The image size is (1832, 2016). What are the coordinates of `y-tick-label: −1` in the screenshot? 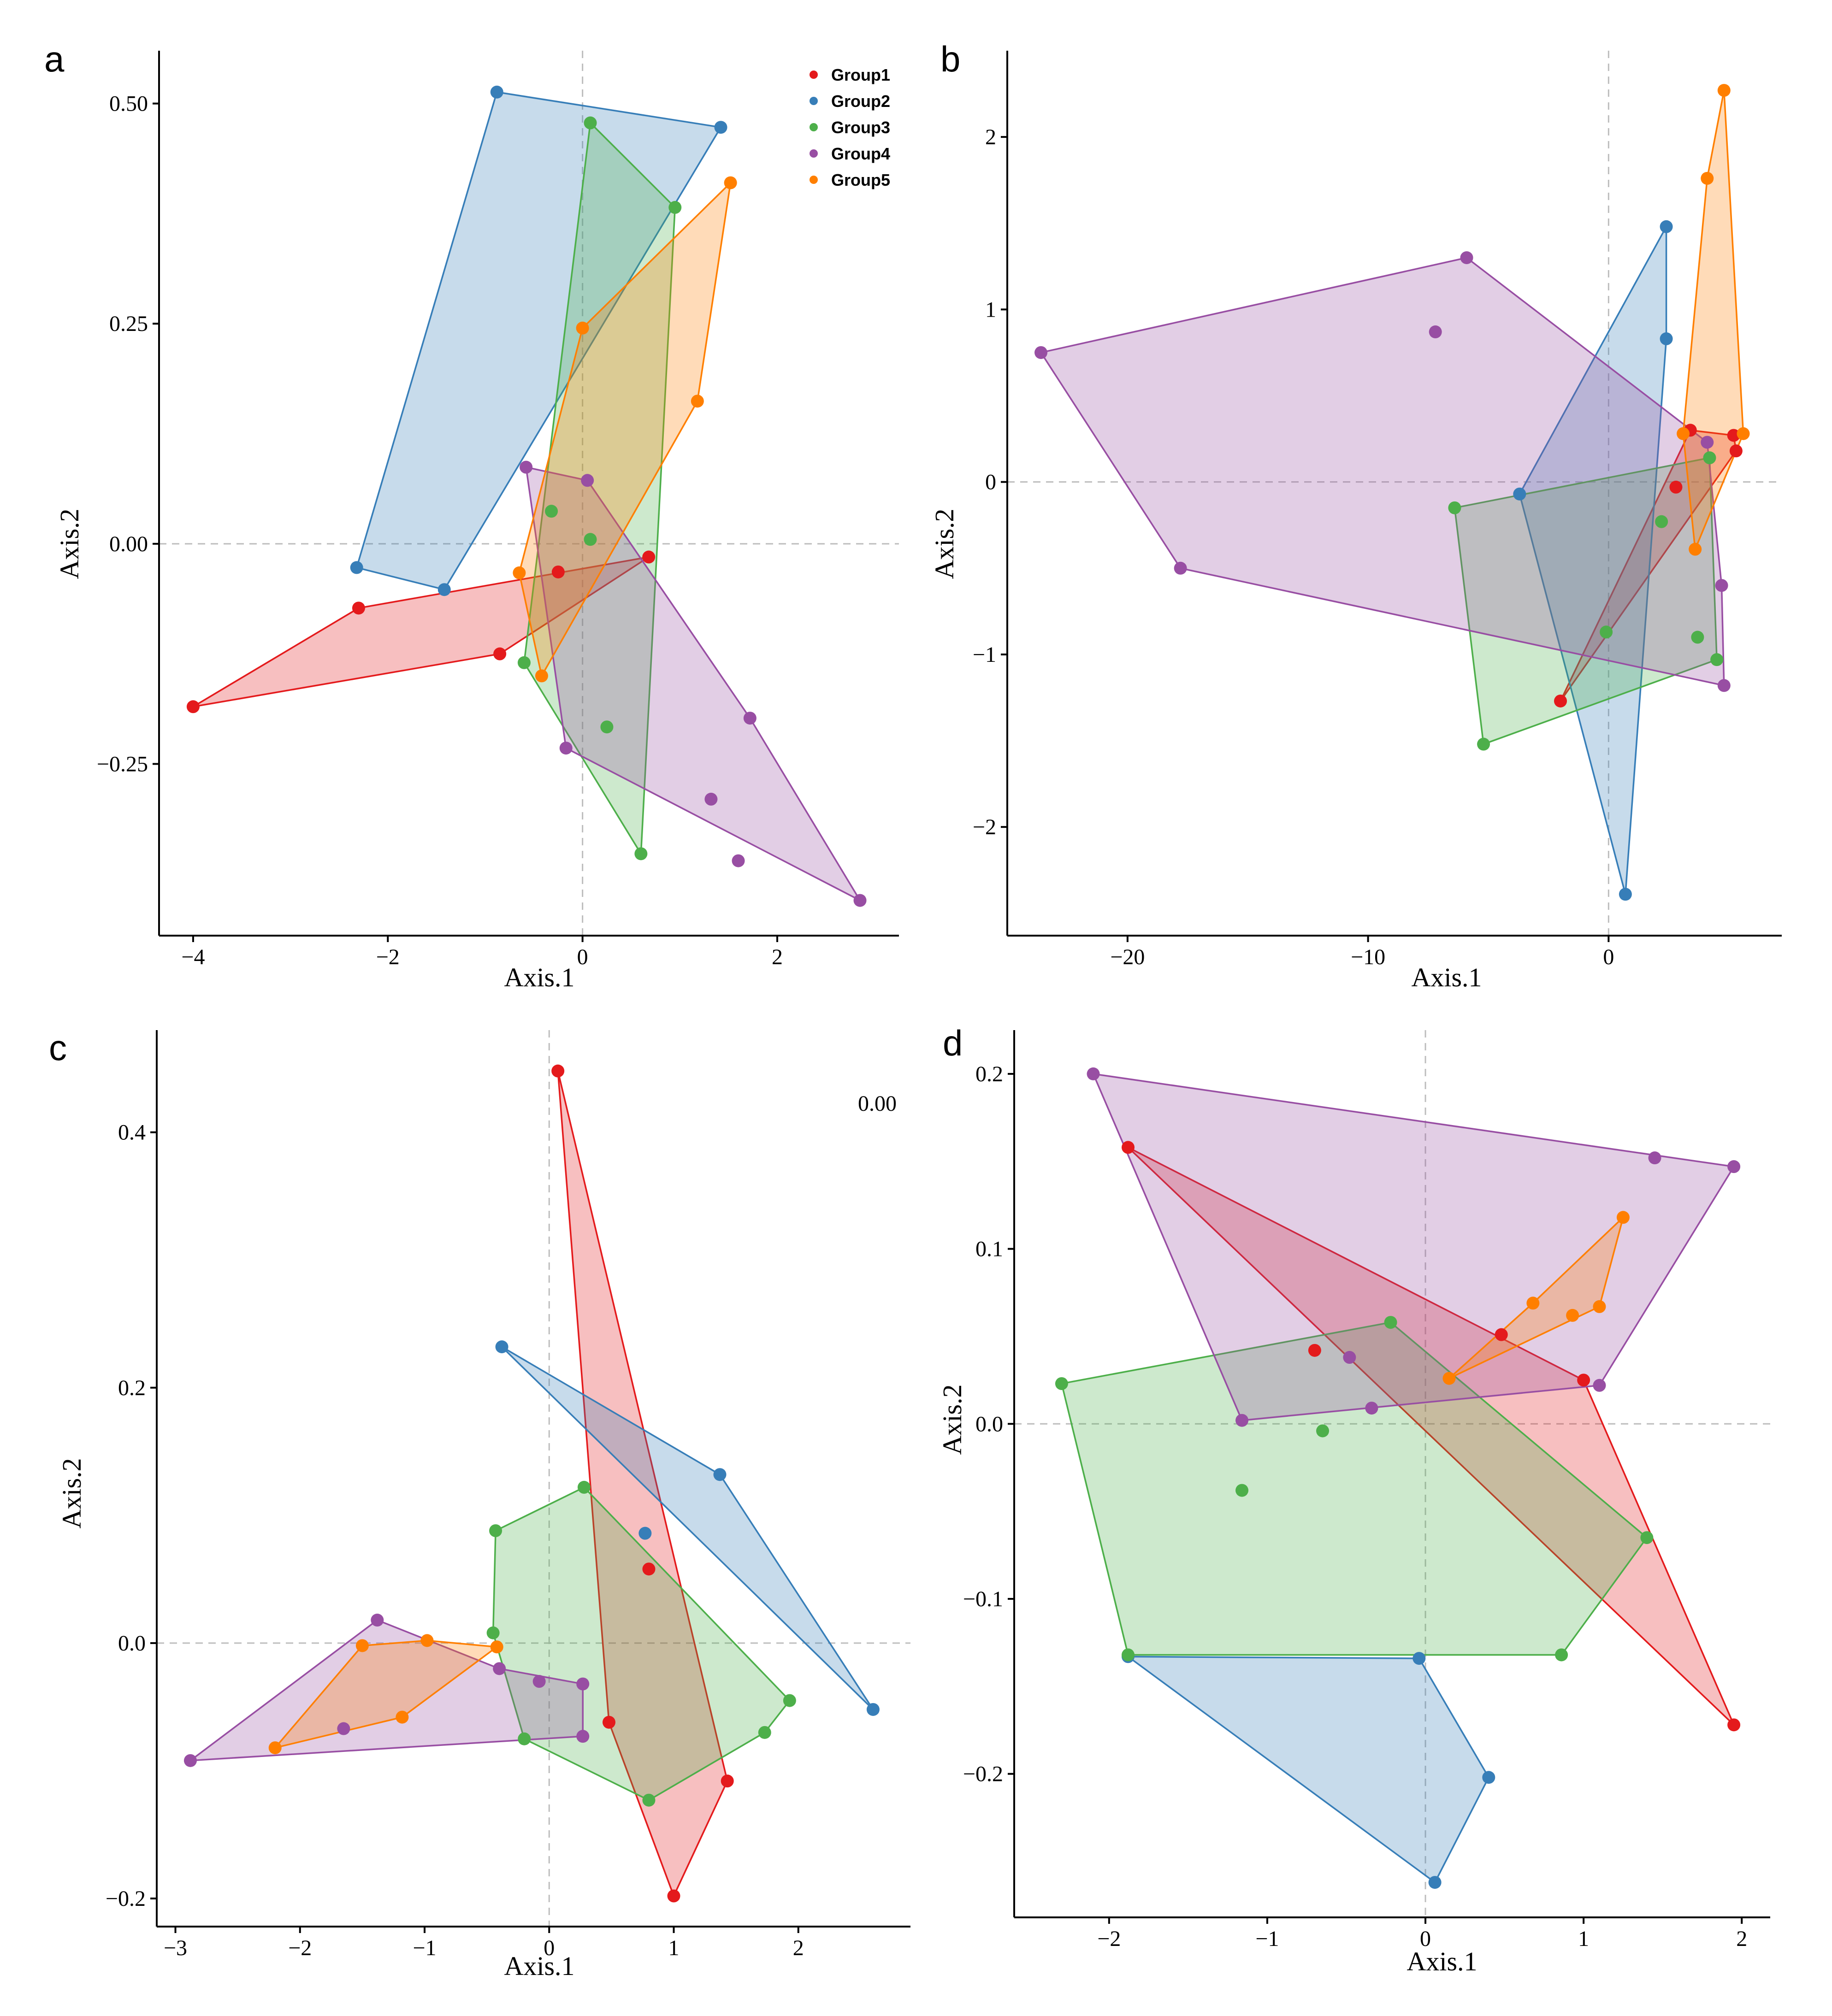 It's located at (984, 655).